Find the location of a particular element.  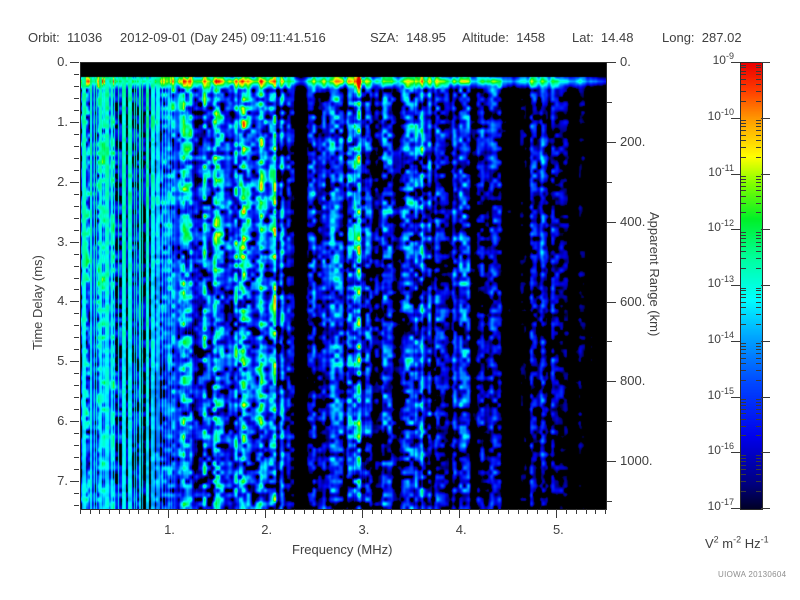

y-tick-label-3: 3. is located at coordinates (62, 241).